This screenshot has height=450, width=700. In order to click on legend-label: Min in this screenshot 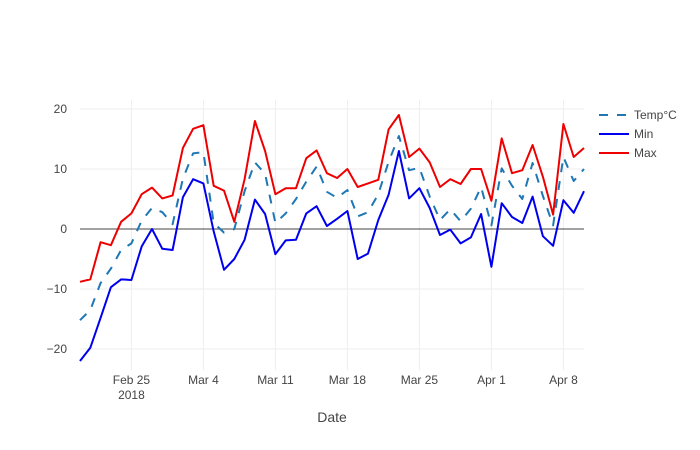, I will do `click(643, 134)`.